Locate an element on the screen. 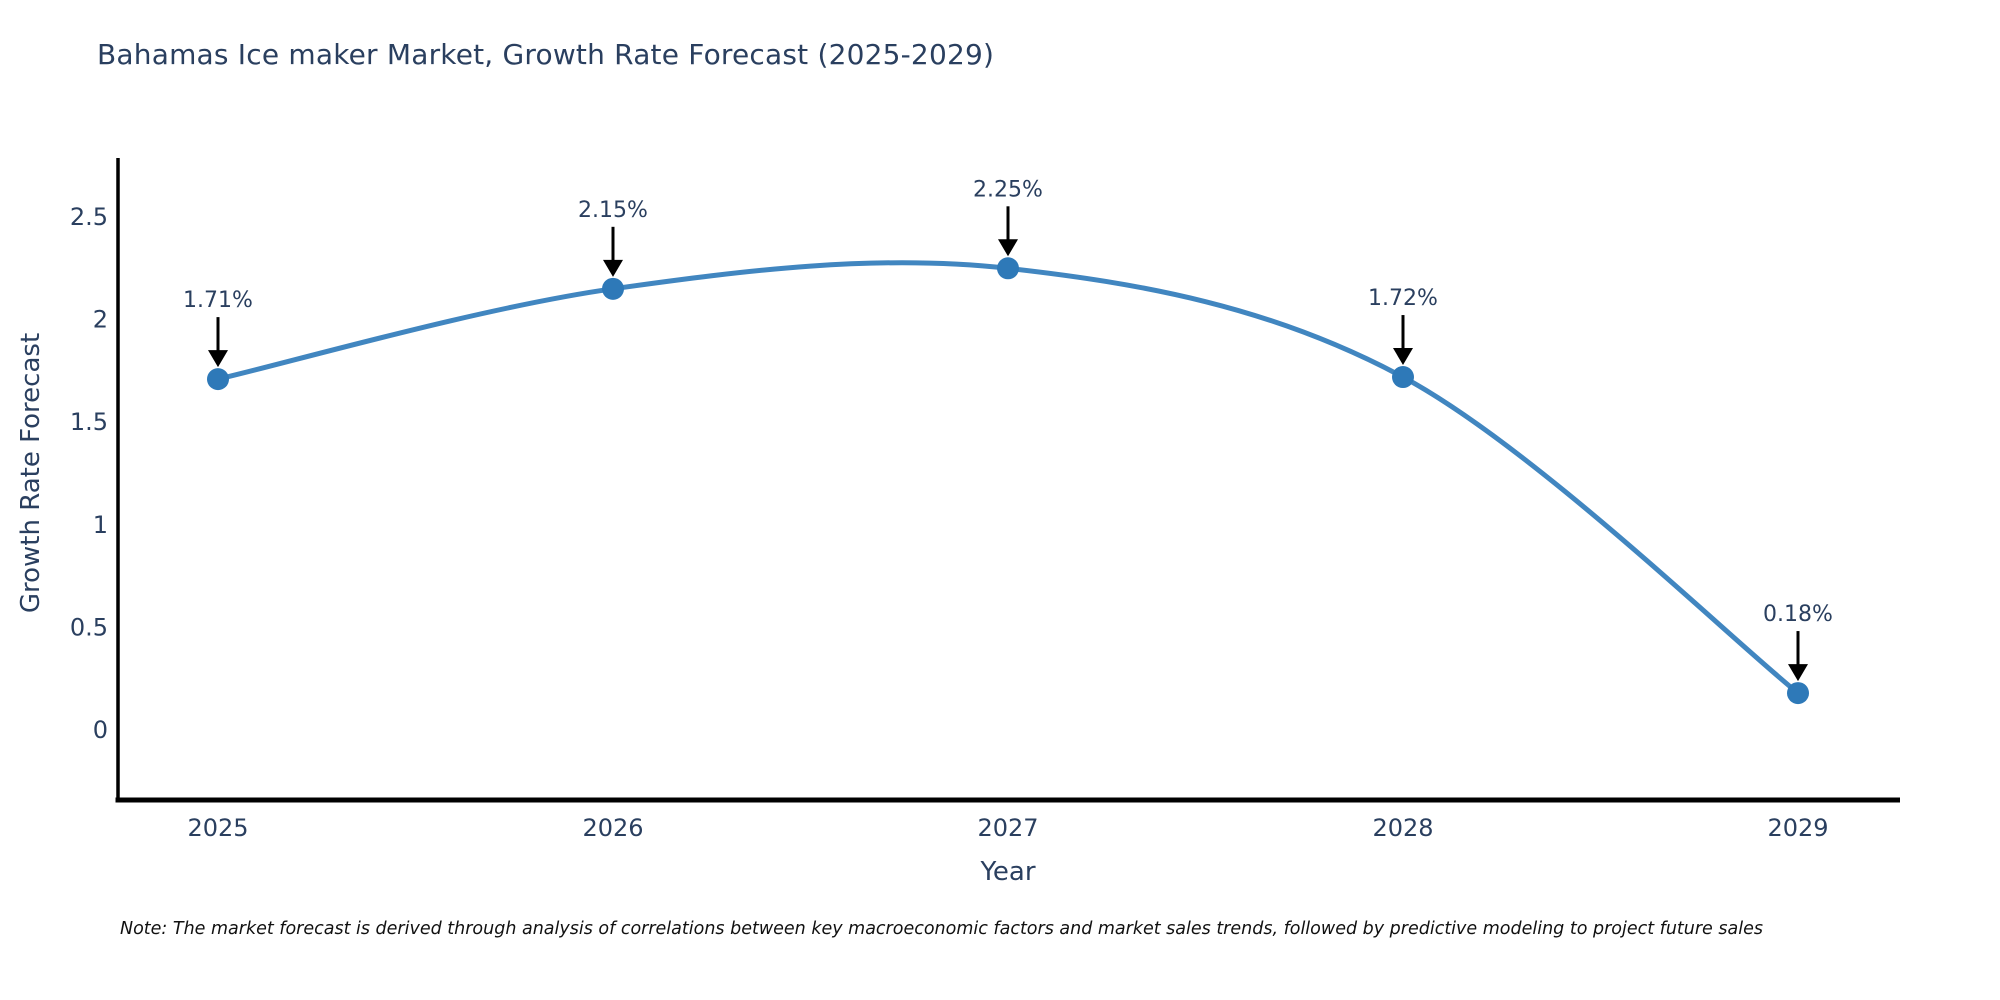 This screenshot has width=2000, height=1000. y-axis-title: Growth Rate Forecast is located at coordinates (31, 473).